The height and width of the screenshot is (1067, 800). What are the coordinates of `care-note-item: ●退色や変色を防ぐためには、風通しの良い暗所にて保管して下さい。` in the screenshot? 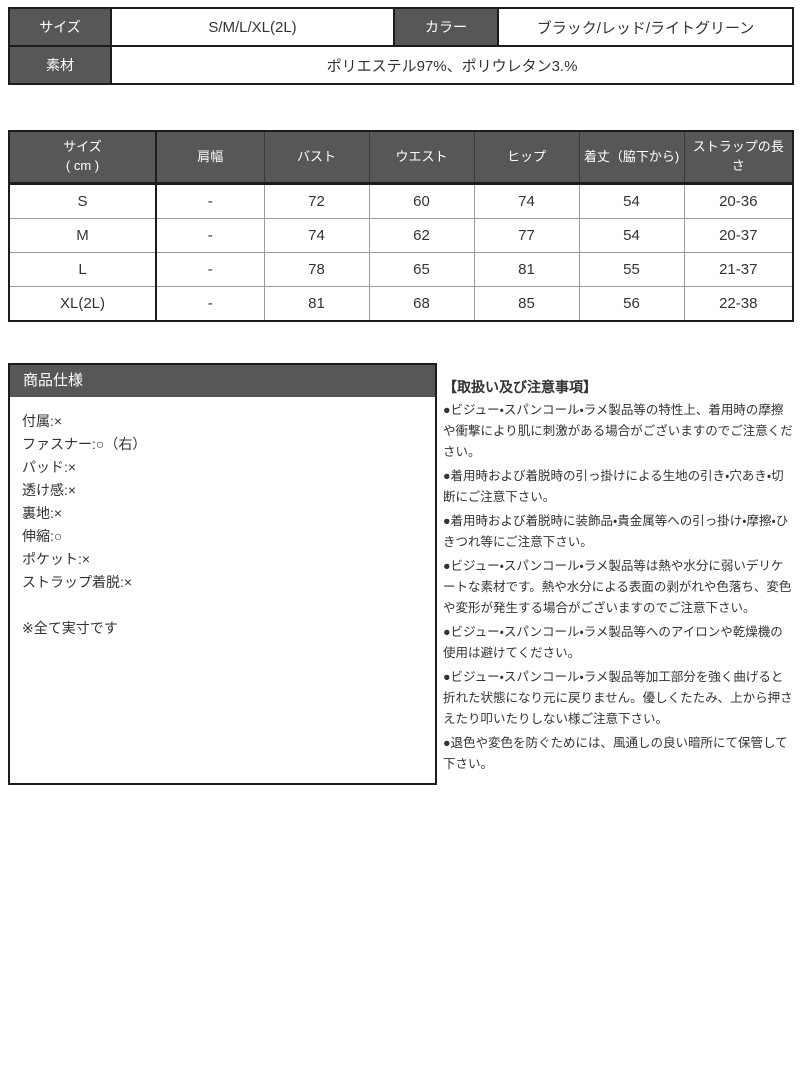 It's located at (615, 753).